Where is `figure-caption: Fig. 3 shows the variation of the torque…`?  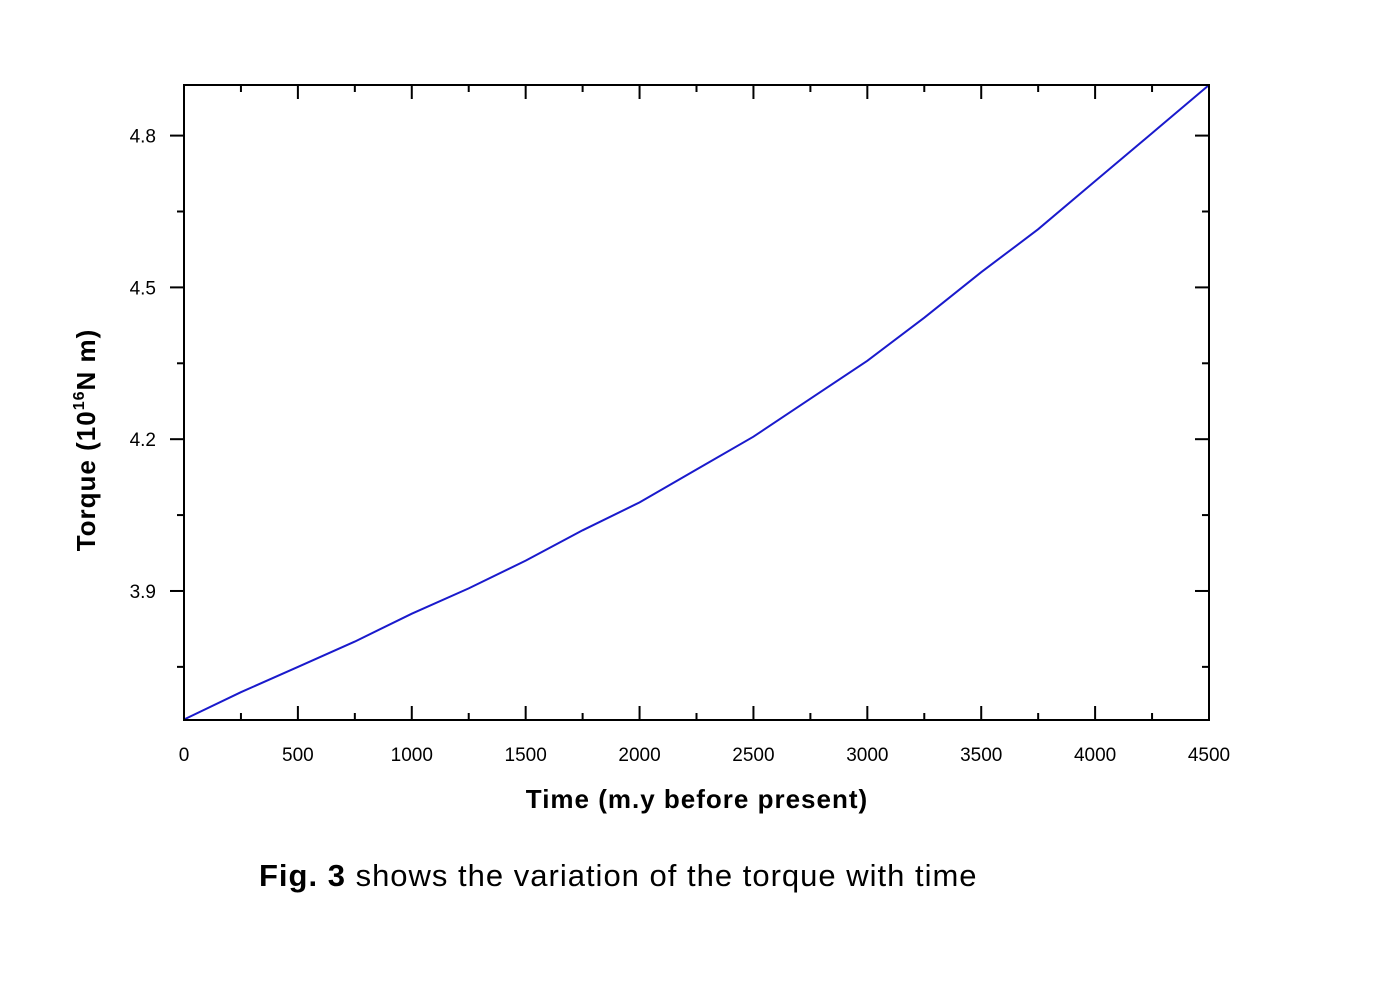 figure-caption: Fig. 3 shows the variation of the torque… is located at coordinates (618, 876).